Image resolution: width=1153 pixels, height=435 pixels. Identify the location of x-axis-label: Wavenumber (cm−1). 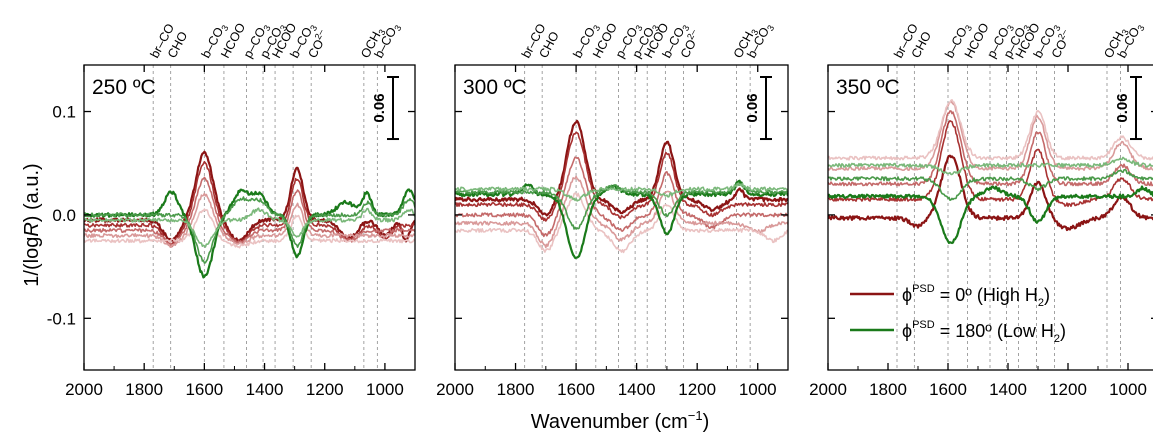
(620, 420).